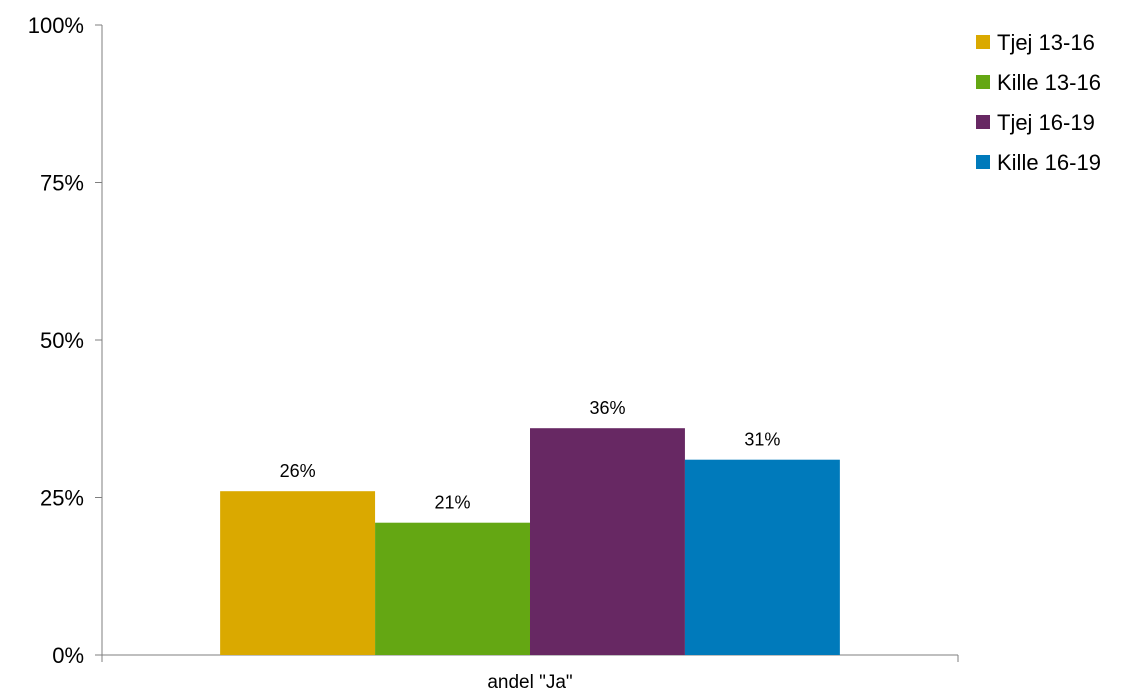 Image resolution: width=1138 pixels, height=693 pixels. What do you see at coordinates (62, 183) in the screenshot?
I see `y-tick-label: 75%` at bounding box center [62, 183].